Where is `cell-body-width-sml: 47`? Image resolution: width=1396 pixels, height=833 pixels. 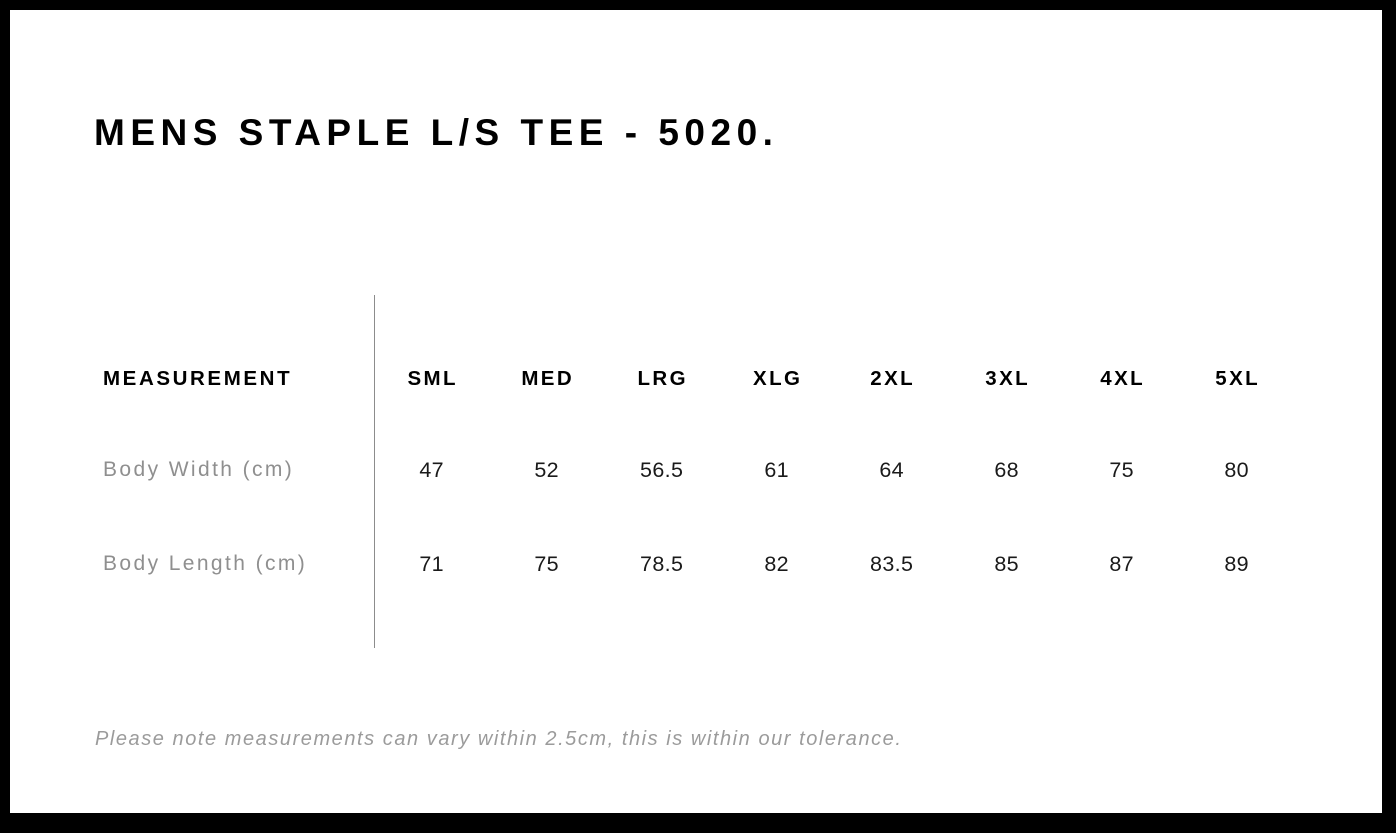 cell-body-width-sml: 47 is located at coordinates (432, 469).